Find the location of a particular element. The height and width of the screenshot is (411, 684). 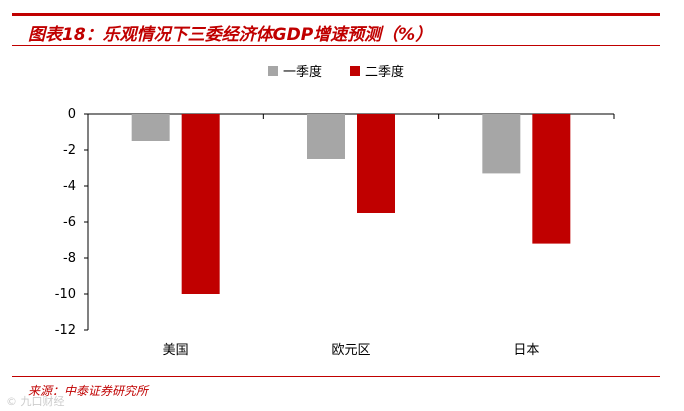

legend-label-0: 一季度 is located at coordinates (302, 72).